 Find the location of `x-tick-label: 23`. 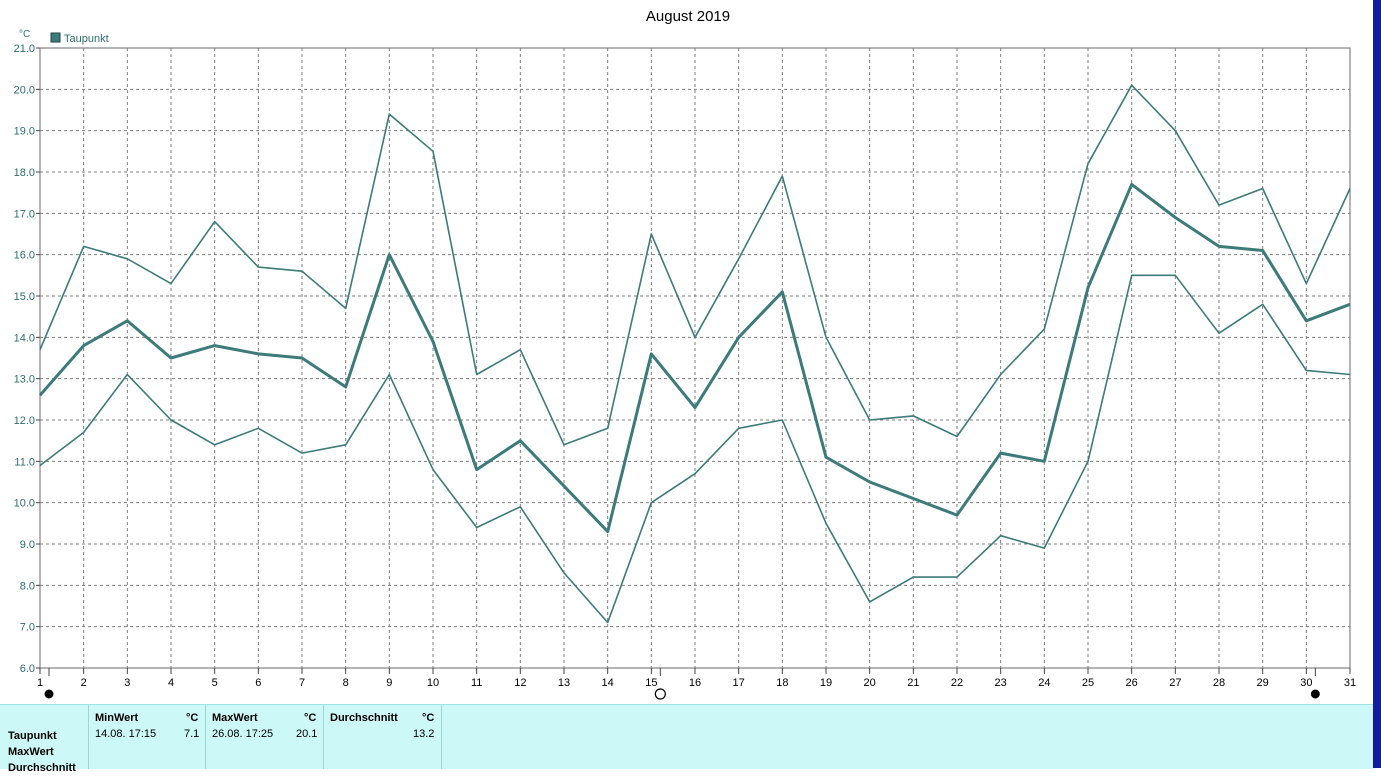

x-tick-label: 23 is located at coordinates (1001, 683).